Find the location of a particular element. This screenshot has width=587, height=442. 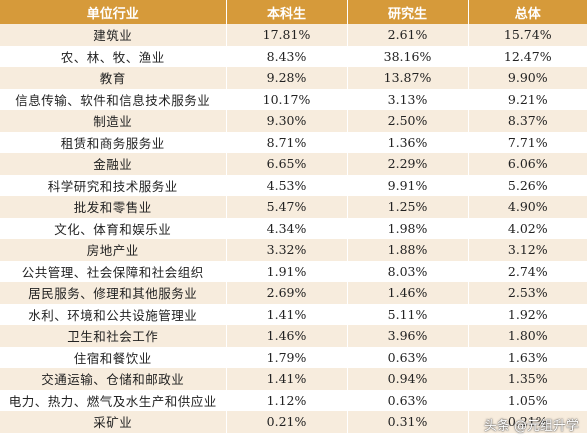

overall-cell: 7.71% is located at coordinates (527, 142).